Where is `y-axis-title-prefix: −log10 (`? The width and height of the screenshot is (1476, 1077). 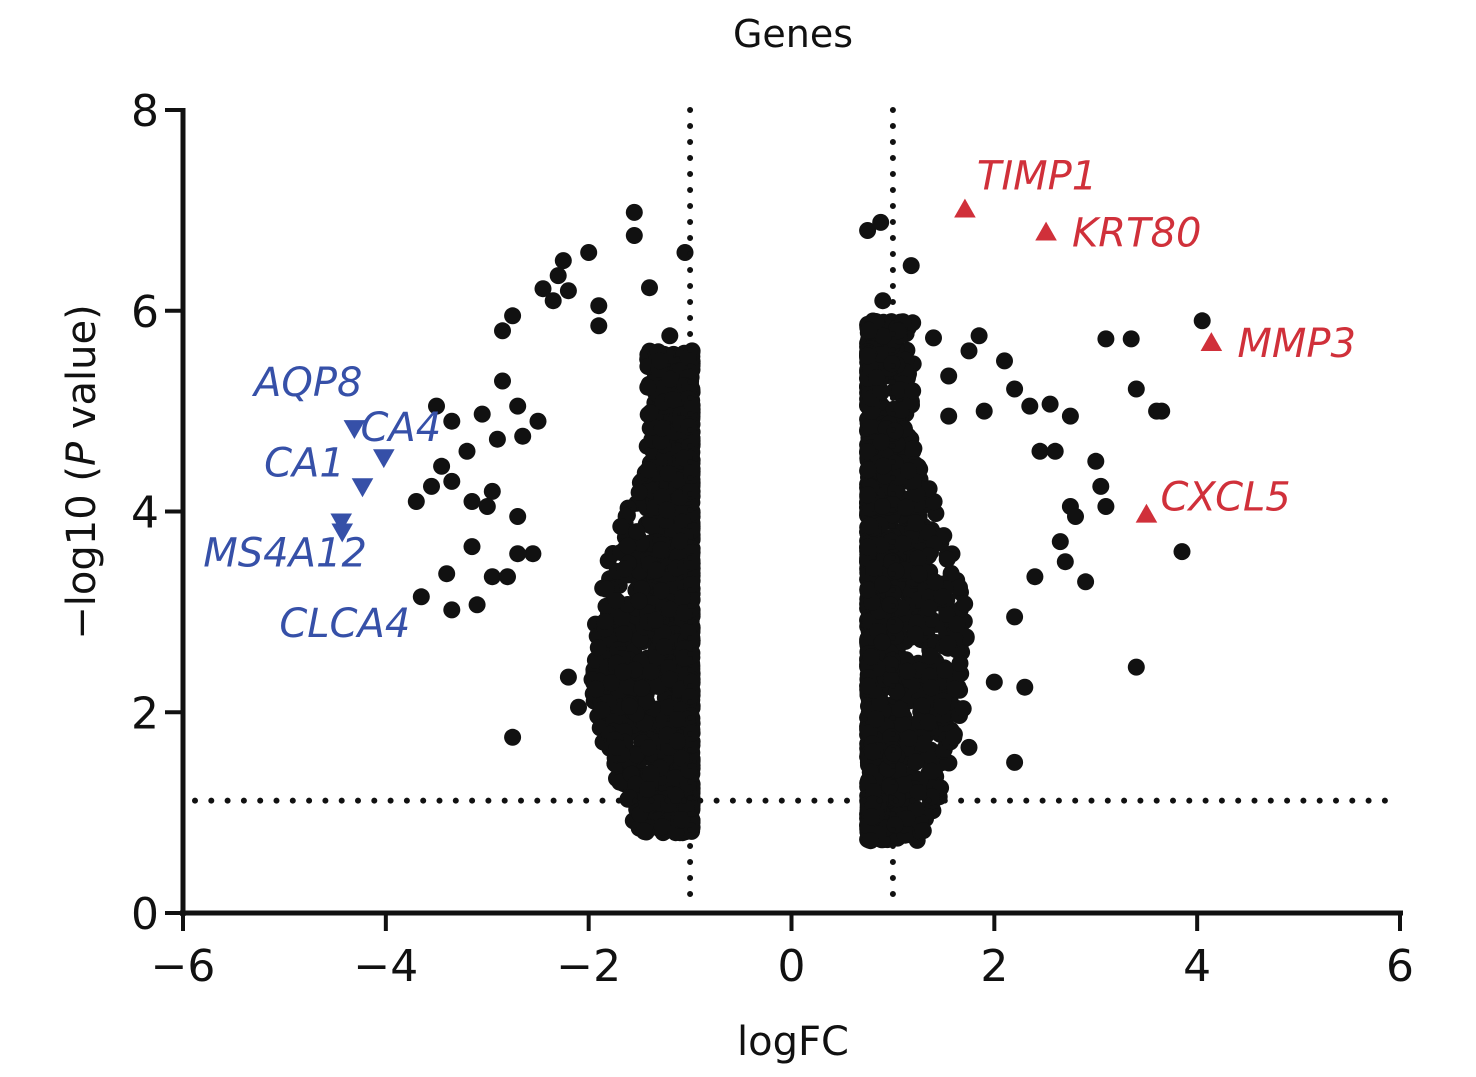 y-axis-title-prefix: −log10 ( is located at coordinates (82, 553).